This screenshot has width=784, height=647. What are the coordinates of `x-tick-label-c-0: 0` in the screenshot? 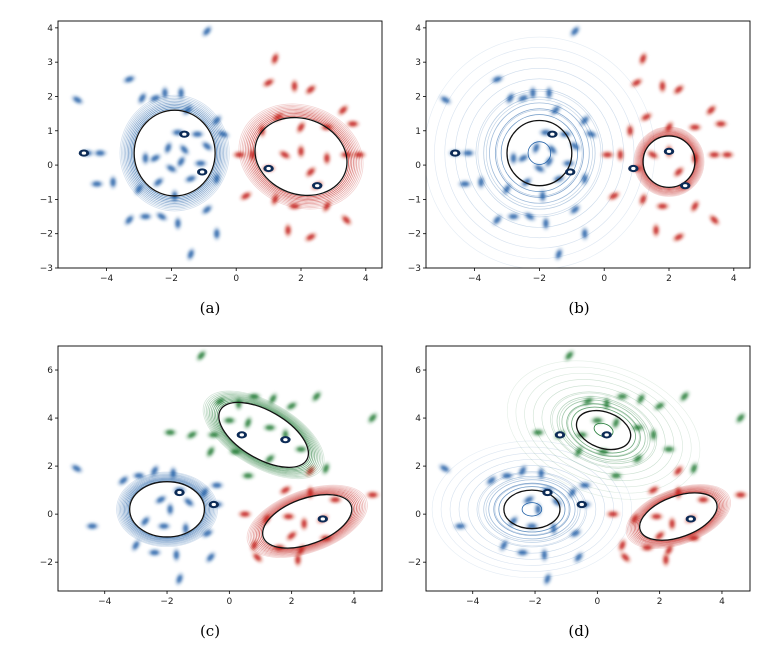 It's located at (229, 602).